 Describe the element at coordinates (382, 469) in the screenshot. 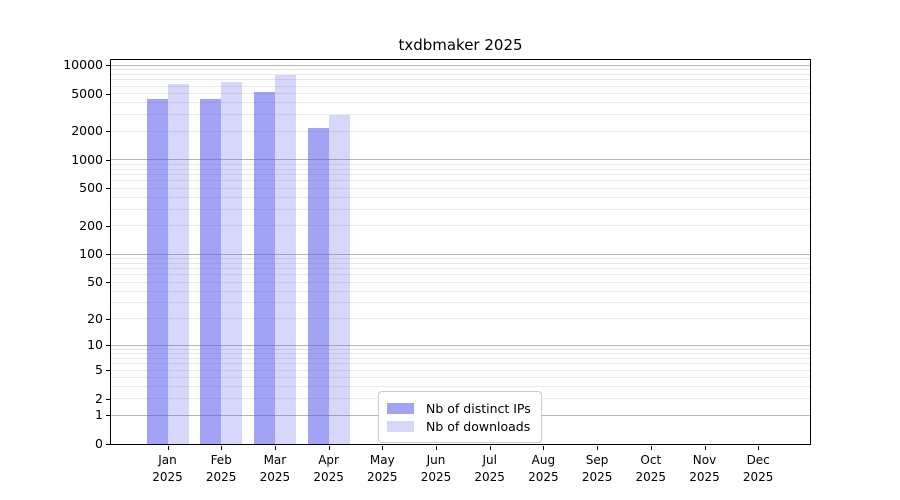

I see `x-tick-label: May 2025` at that location.